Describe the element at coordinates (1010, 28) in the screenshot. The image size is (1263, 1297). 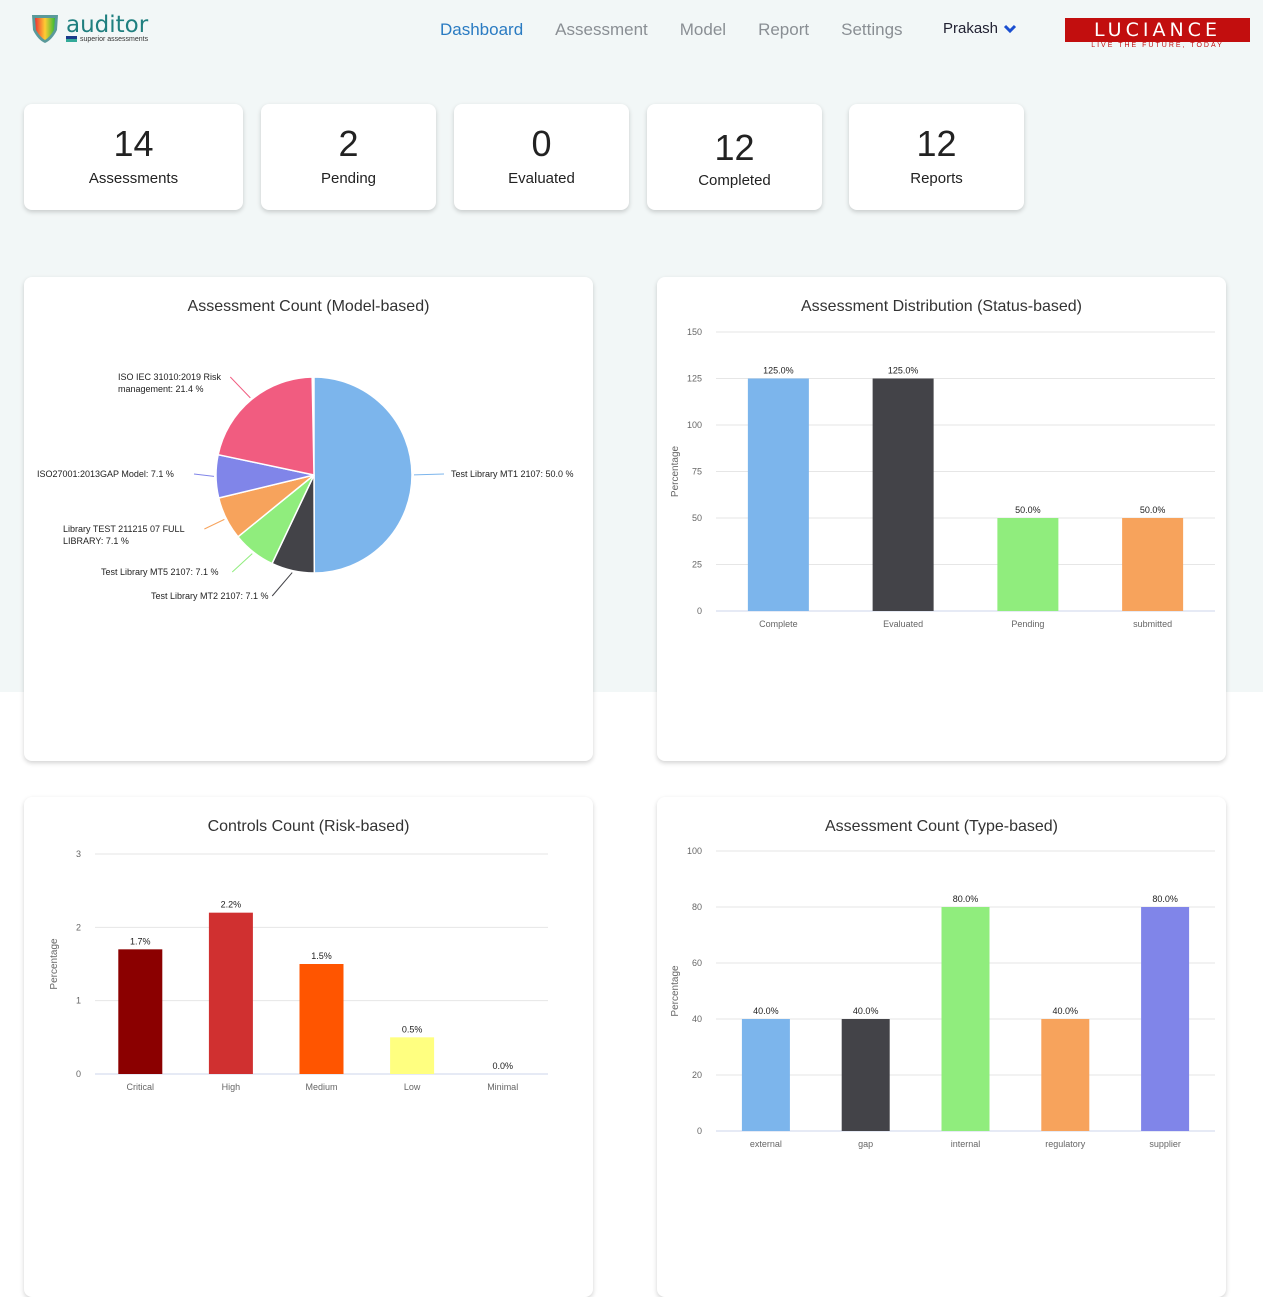
I see `chevron-down-icon` at that location.